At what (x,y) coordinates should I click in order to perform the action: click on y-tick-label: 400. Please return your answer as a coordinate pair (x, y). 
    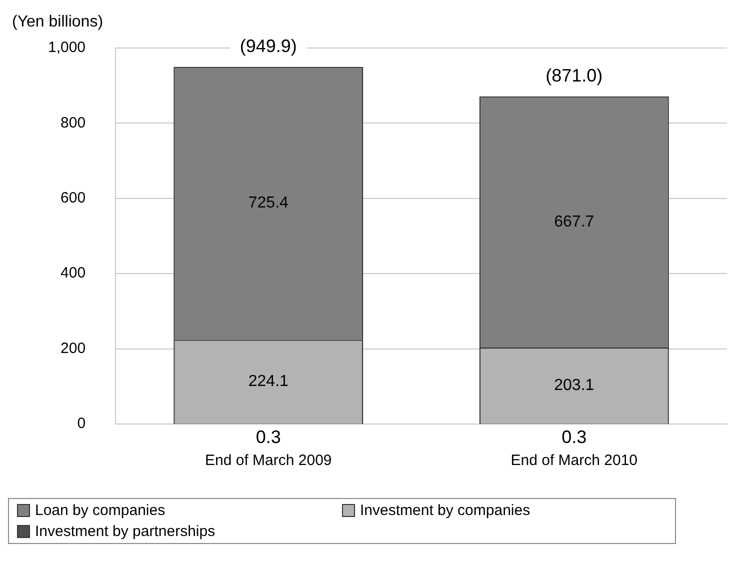
    Looking at the image, I should click on (73, 273).